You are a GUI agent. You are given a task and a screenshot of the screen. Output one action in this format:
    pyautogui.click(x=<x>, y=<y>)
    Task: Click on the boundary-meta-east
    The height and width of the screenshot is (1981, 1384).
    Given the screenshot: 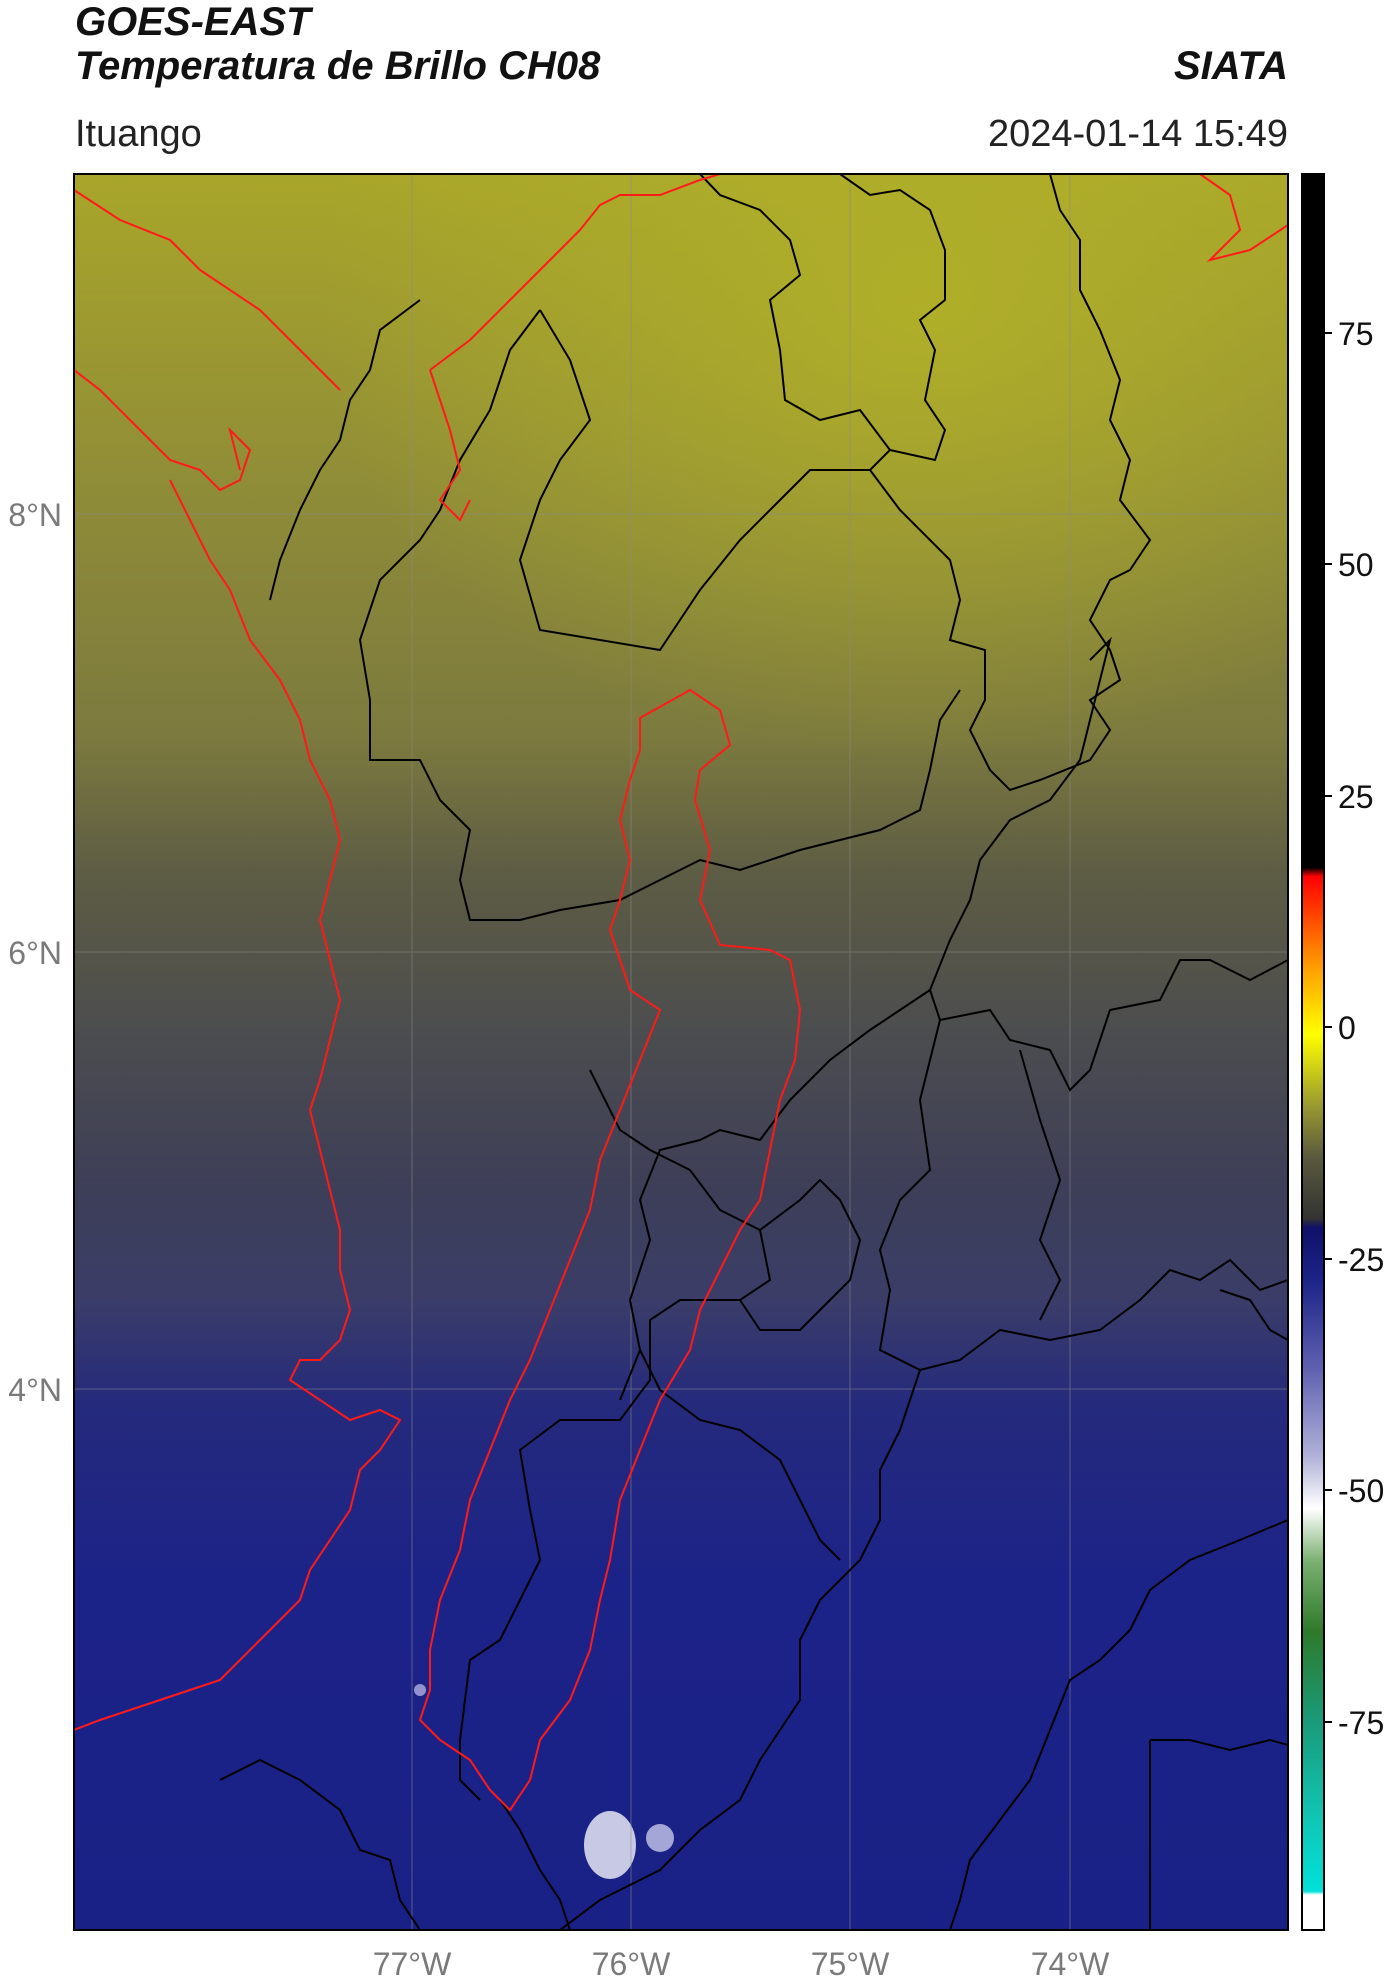 What is the action you would take?
    pyautogui.click(x=1118, y=1724)
    